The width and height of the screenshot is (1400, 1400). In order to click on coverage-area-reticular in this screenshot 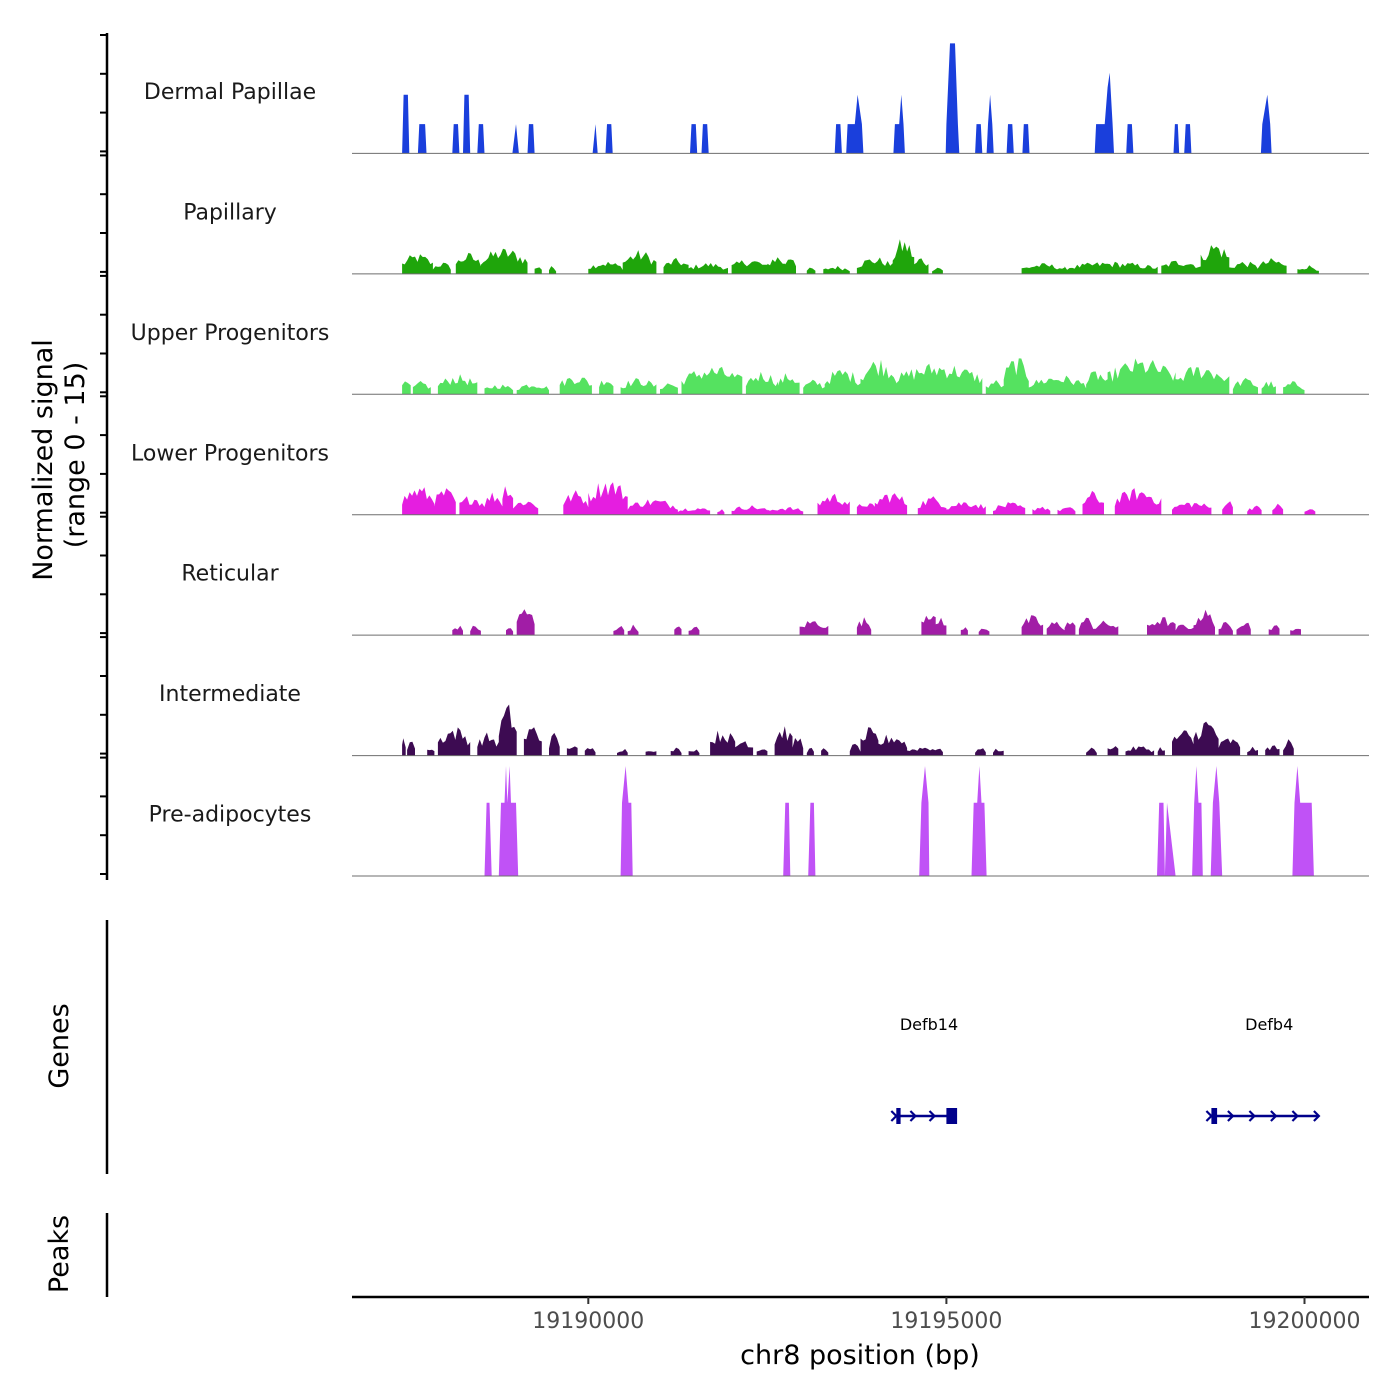, I will do `click(876, 622)`.